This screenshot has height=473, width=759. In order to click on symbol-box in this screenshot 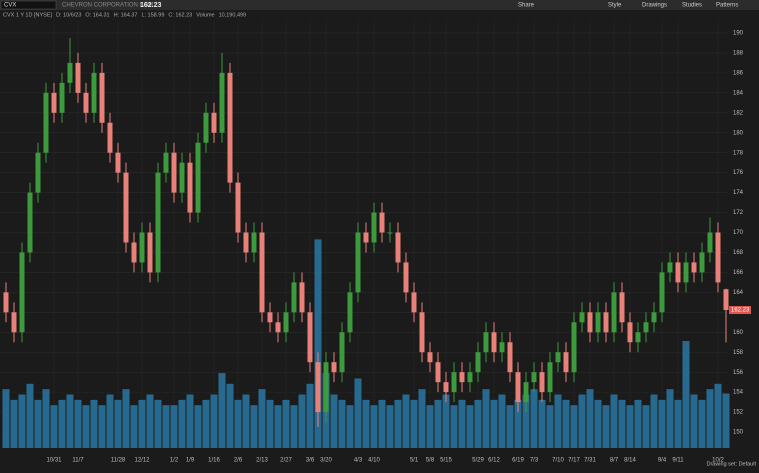, I will do `click(28, 5)`.